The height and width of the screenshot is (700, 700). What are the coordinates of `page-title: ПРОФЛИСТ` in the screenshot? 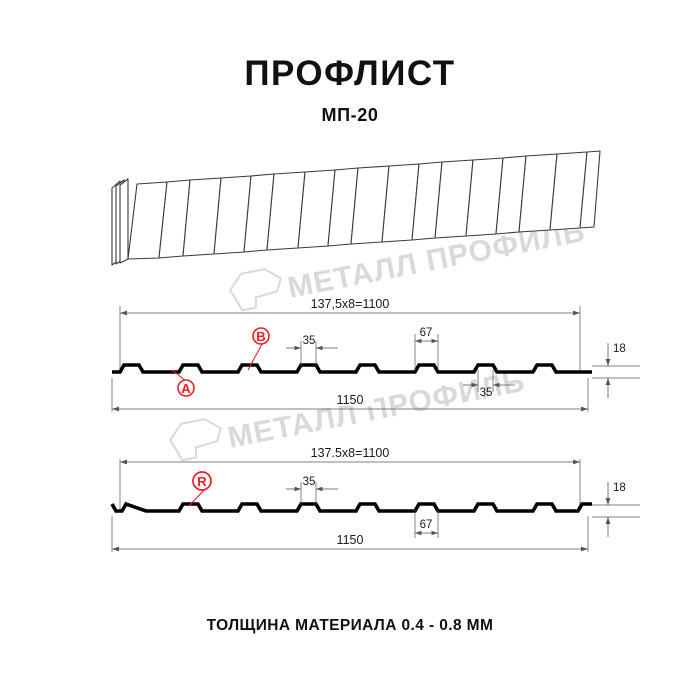 It's located at (350, 73).